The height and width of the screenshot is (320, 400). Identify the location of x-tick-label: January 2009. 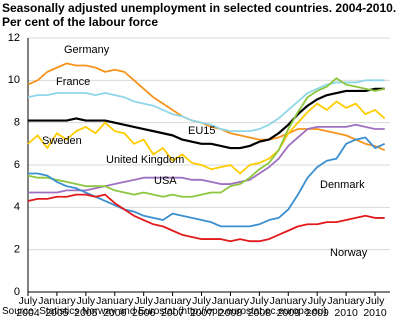
(288, 307).